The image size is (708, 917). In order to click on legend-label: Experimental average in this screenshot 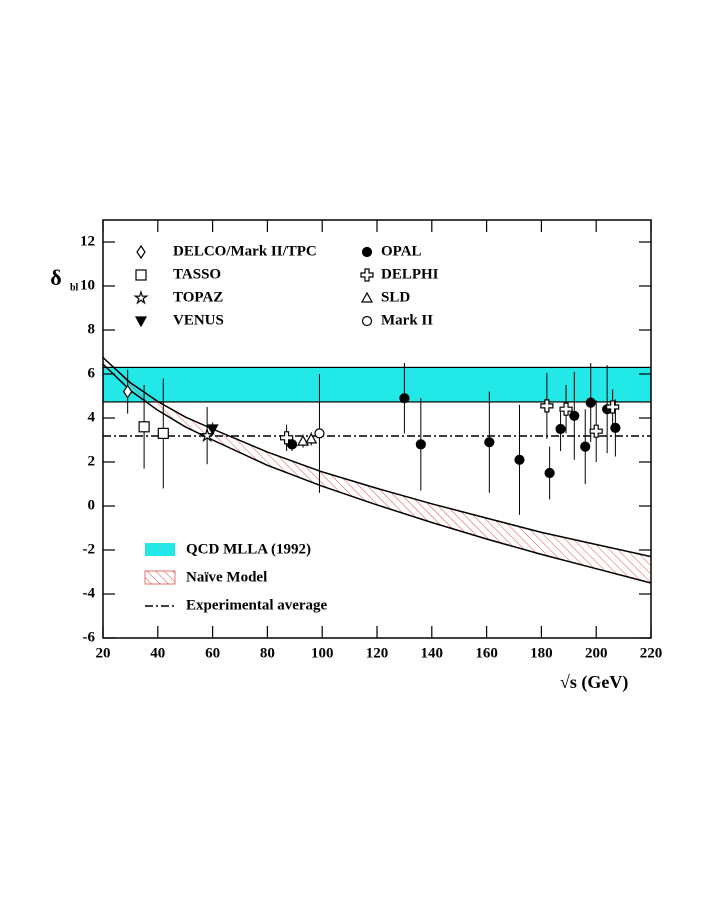, I will do `click(257, 605)`.